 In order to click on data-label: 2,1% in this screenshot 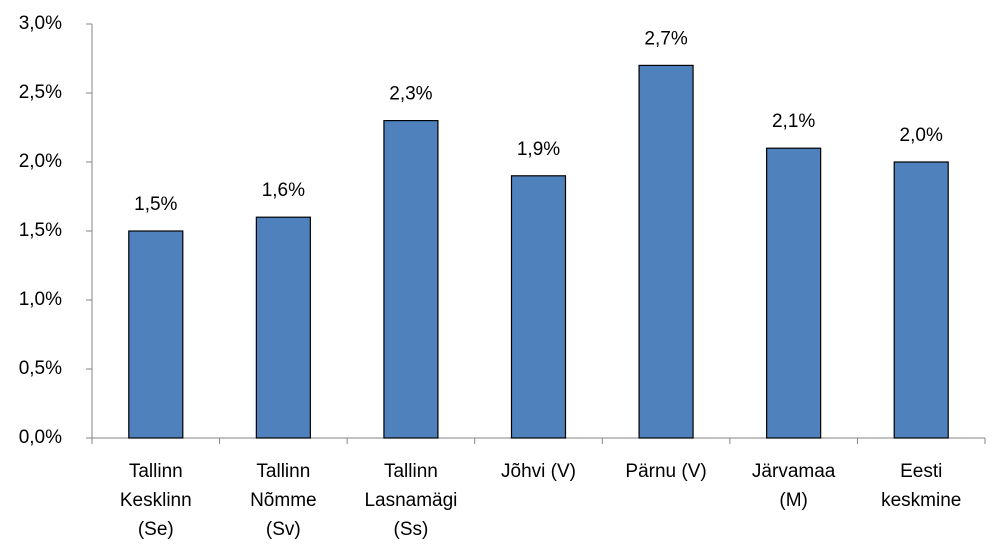, I will do `click(793, 121)`.